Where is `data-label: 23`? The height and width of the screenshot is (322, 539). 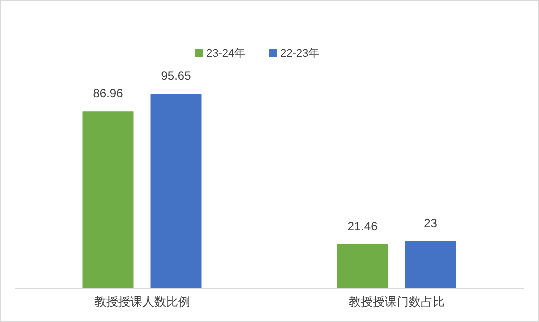 data-label: 23 is located at coordinates (431, 223).